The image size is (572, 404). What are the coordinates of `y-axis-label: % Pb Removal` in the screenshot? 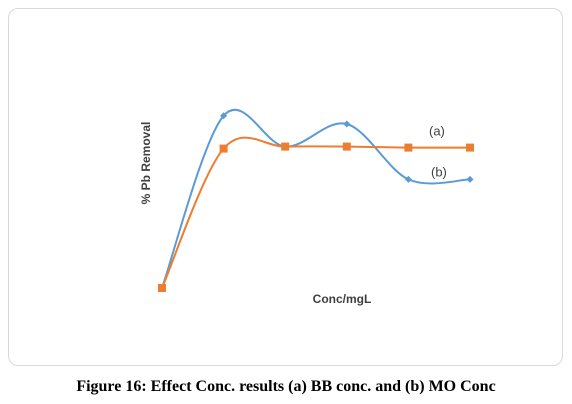 It's located at (146, 163).